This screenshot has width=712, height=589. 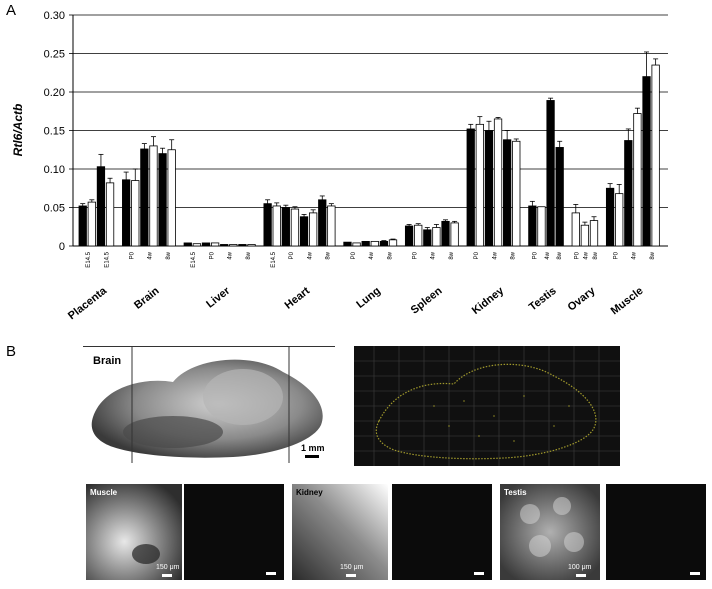 I want to click on tissue-label: Liver, so click(x=218, y=297).